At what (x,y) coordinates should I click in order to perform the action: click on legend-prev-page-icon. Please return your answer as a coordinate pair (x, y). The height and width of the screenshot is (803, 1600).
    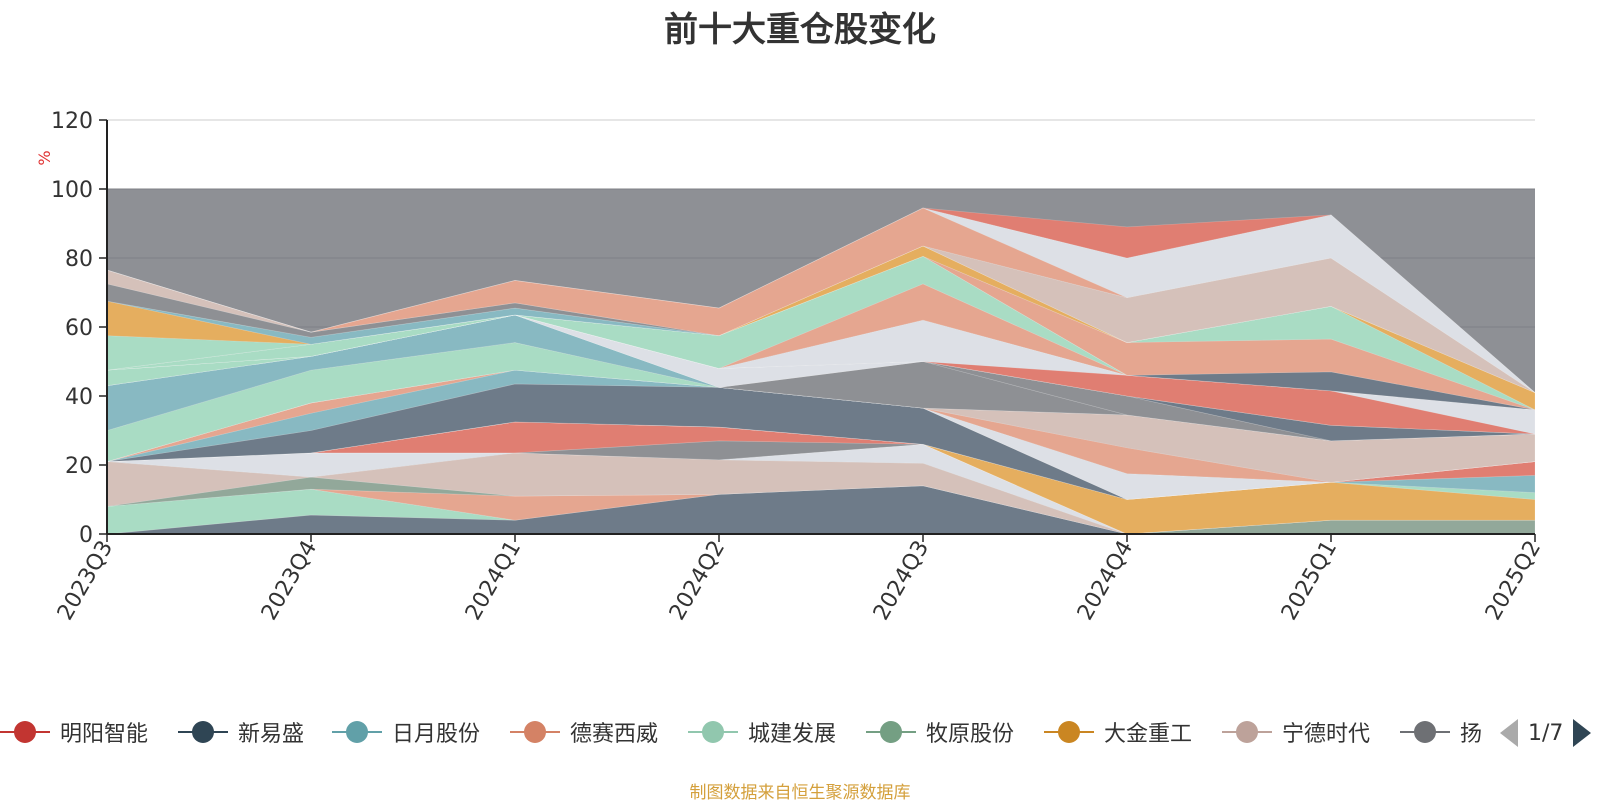
    Looking at the image, I should click on (1509, 733).